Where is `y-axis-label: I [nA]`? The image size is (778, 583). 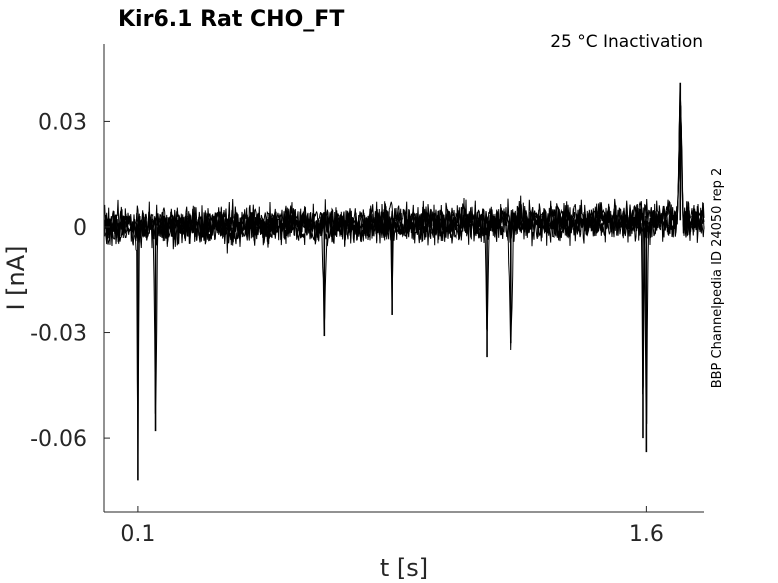 y-axis-label: I [nA] is located at coordinates (16, 277).